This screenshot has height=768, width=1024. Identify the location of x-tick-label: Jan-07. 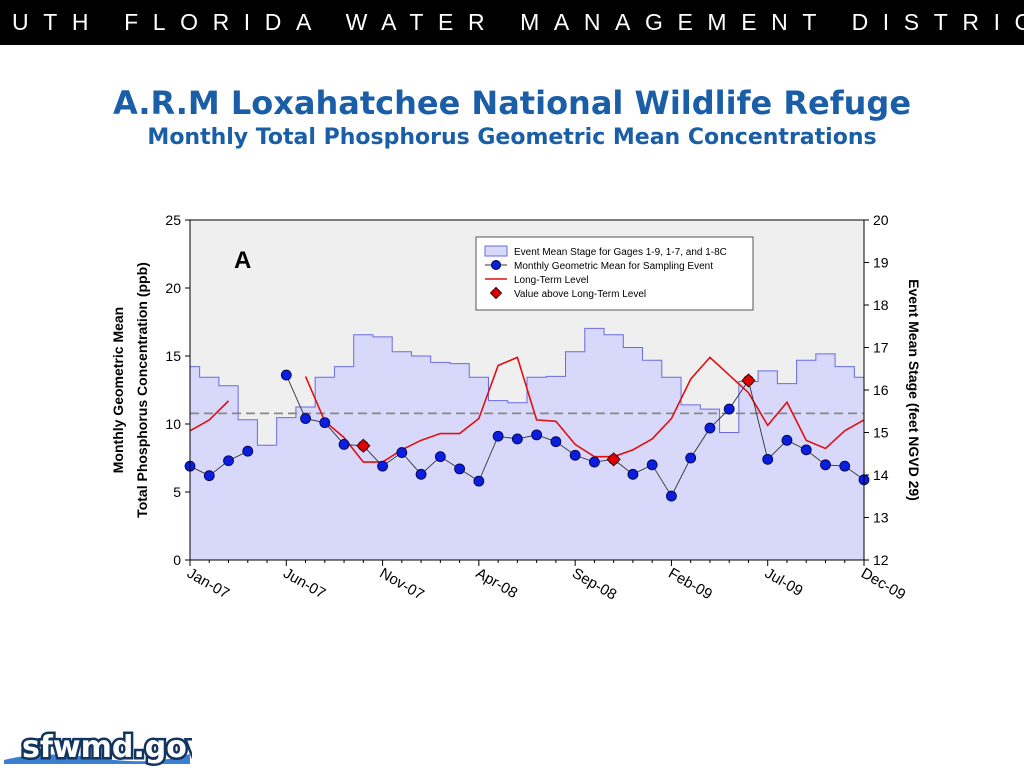
(208, 584).